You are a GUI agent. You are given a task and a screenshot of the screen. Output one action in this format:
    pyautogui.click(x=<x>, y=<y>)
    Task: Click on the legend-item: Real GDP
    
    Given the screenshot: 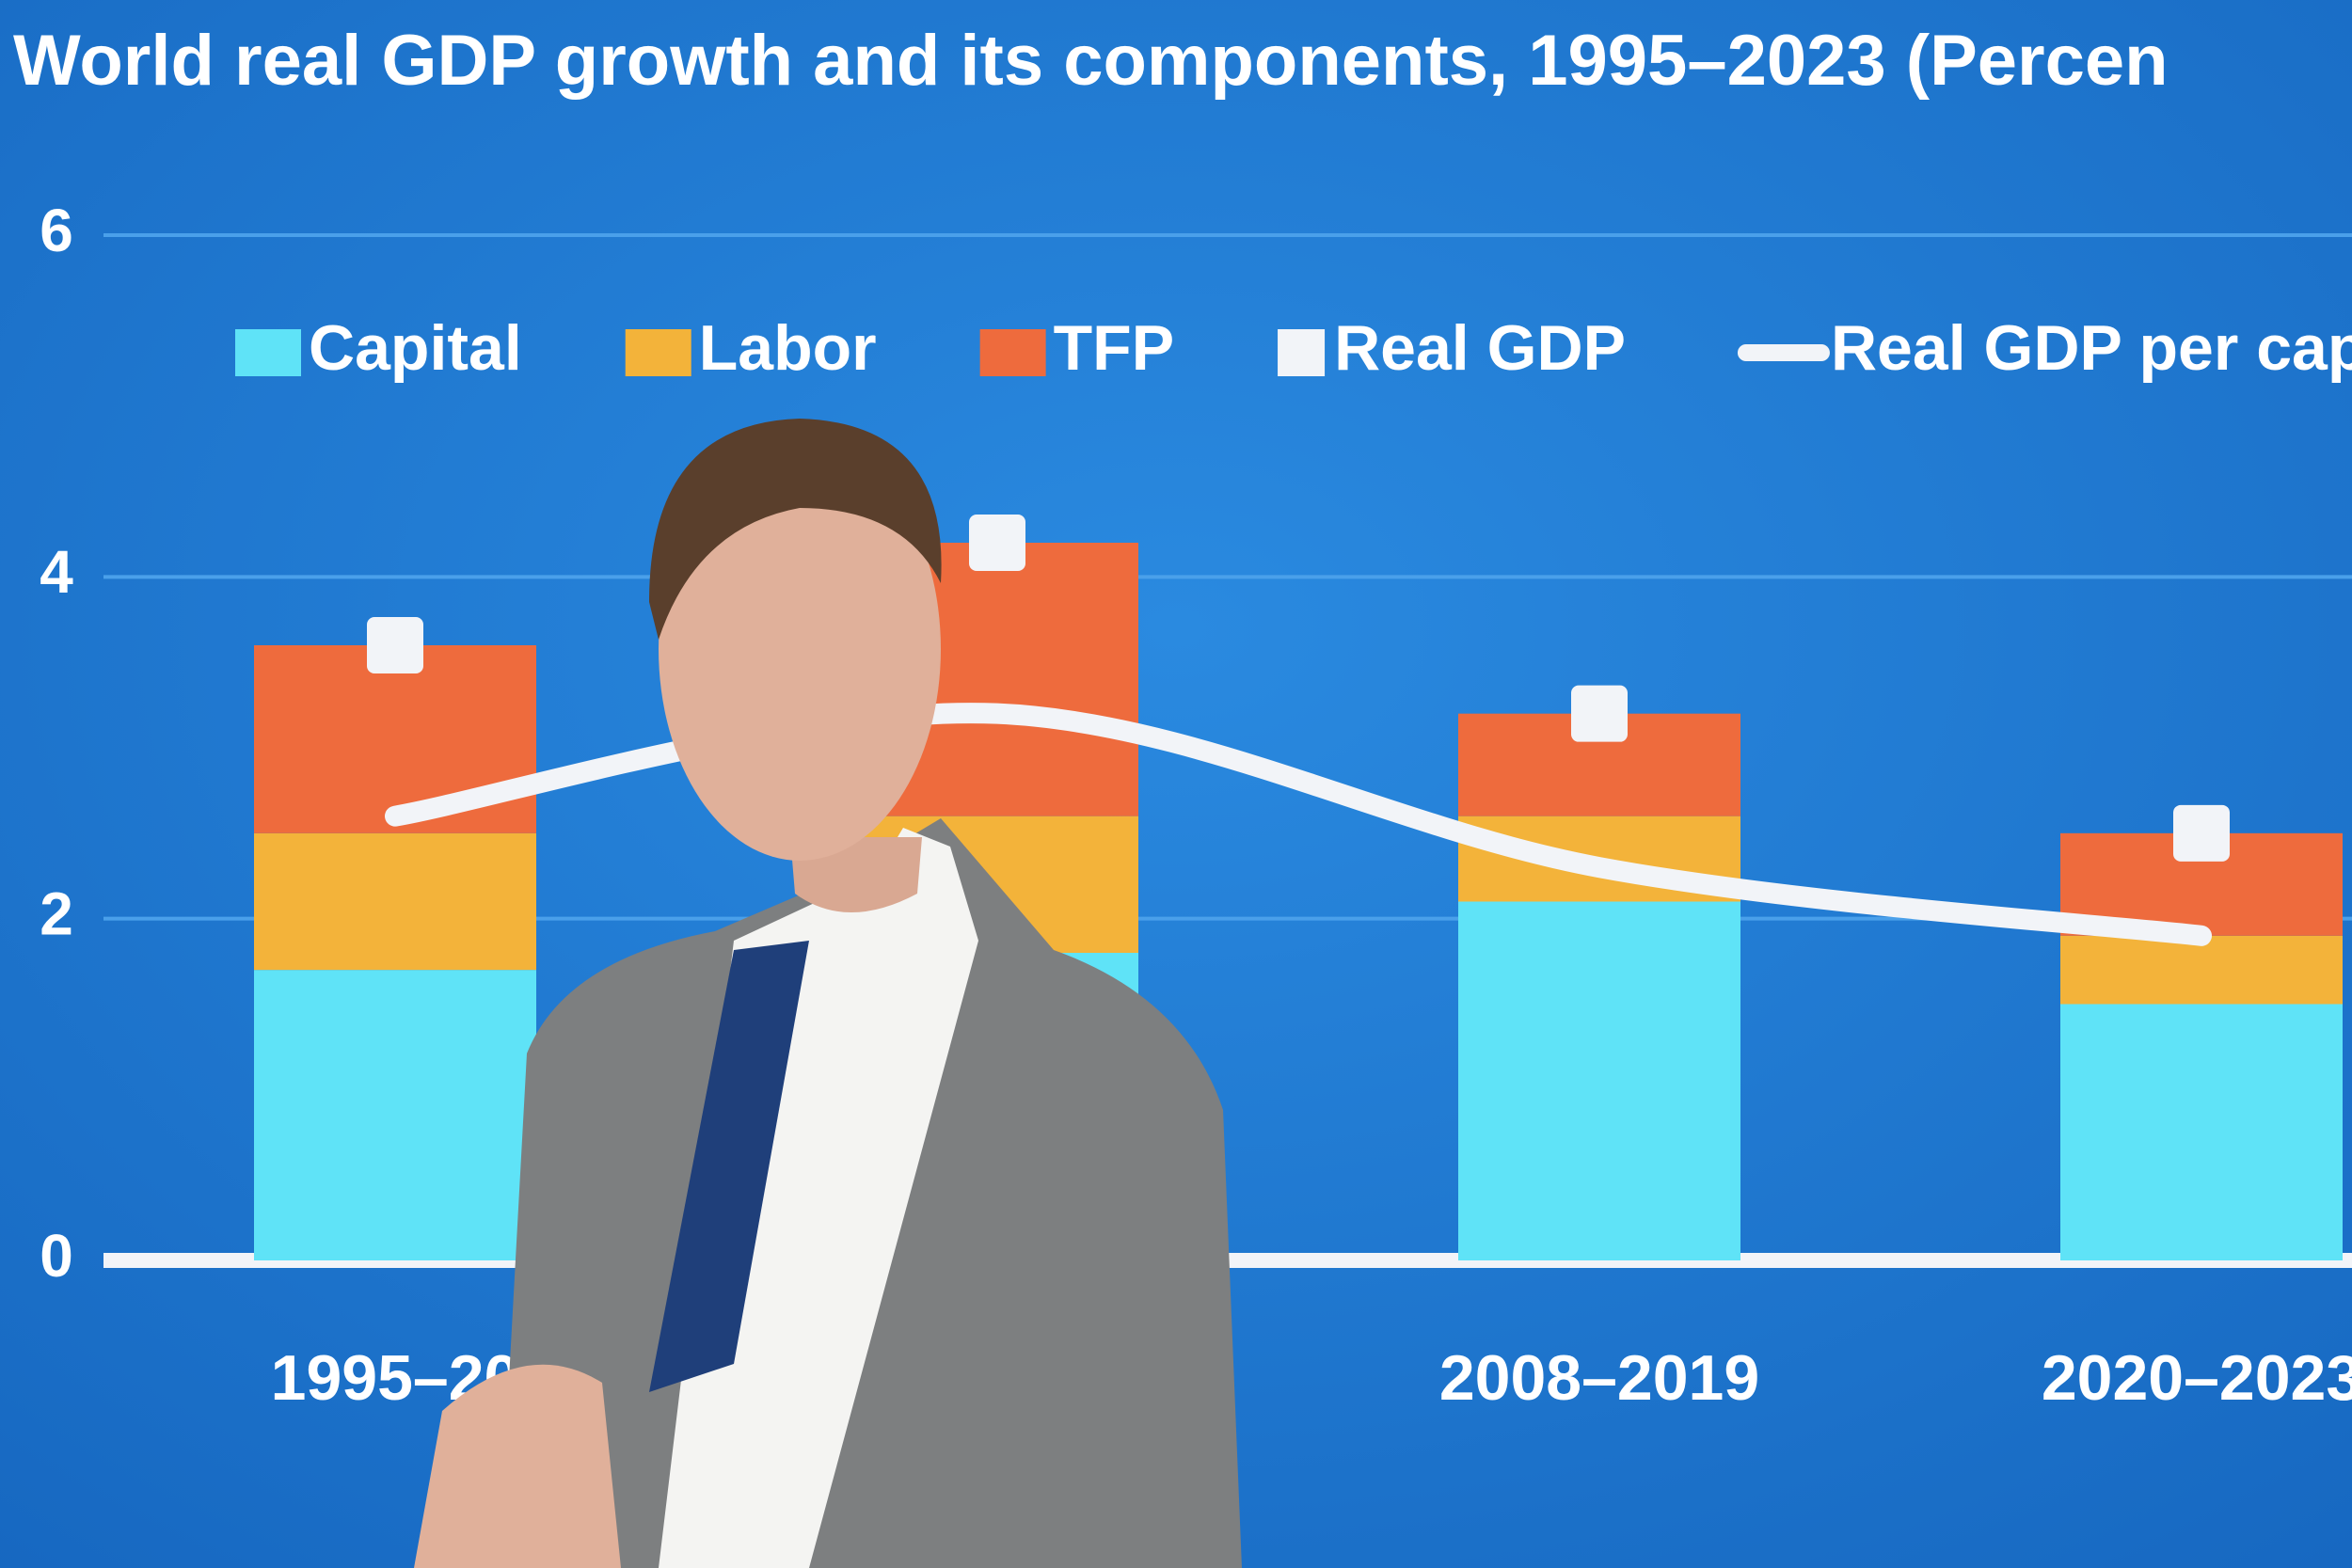 What is the action you would take?
    pyautogui.click(x=1452, y=348)
    